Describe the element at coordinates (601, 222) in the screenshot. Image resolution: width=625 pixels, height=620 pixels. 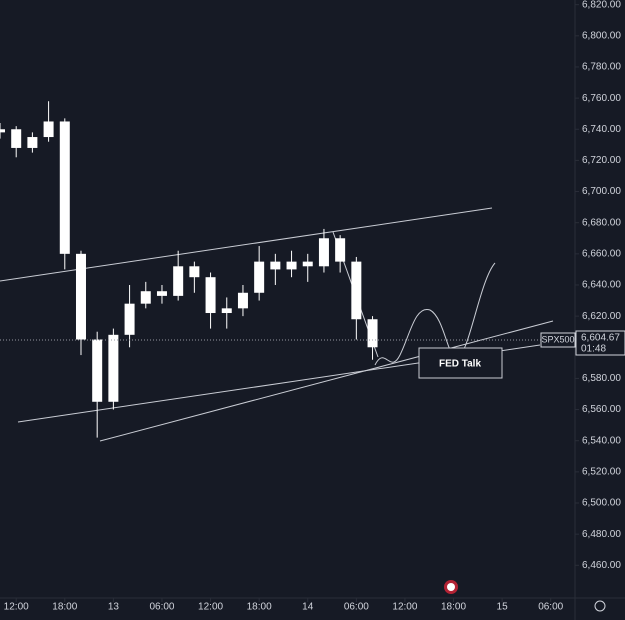
I see `y-tick-label: 6,680.00` at that location.